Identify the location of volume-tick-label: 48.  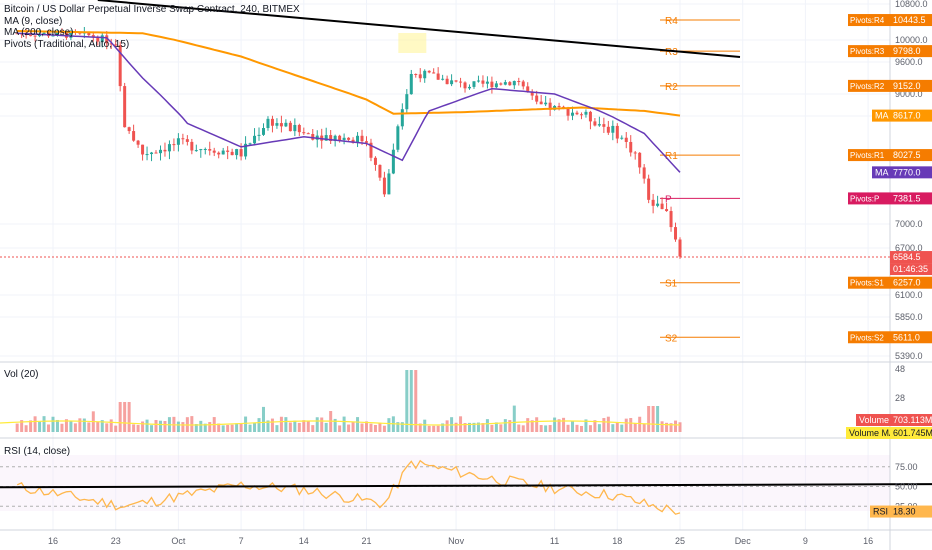
(900, 369).